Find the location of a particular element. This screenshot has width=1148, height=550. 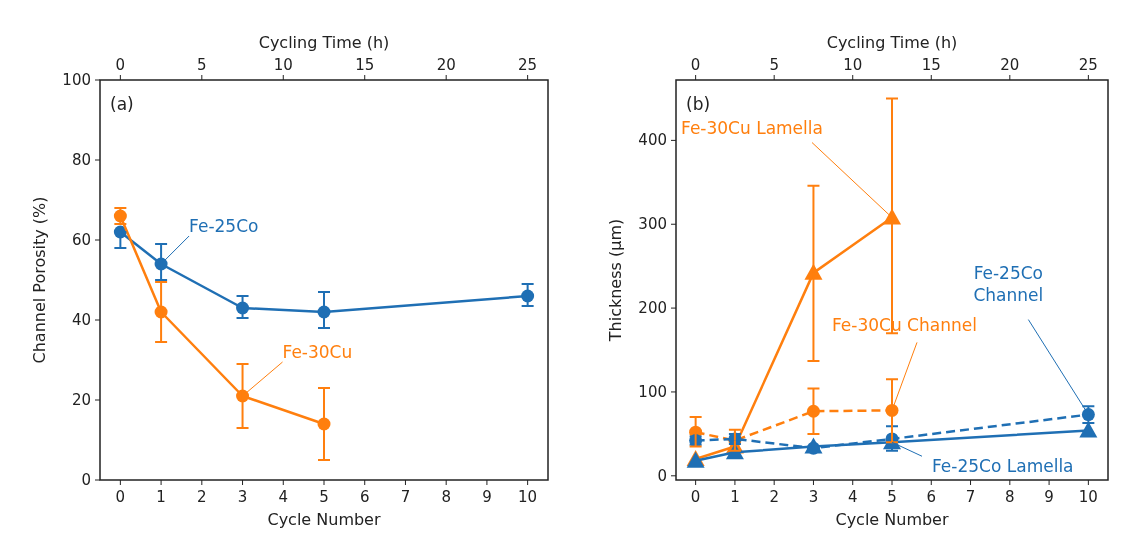

y-tick-label: 300 is located at coordinates (652, 224).